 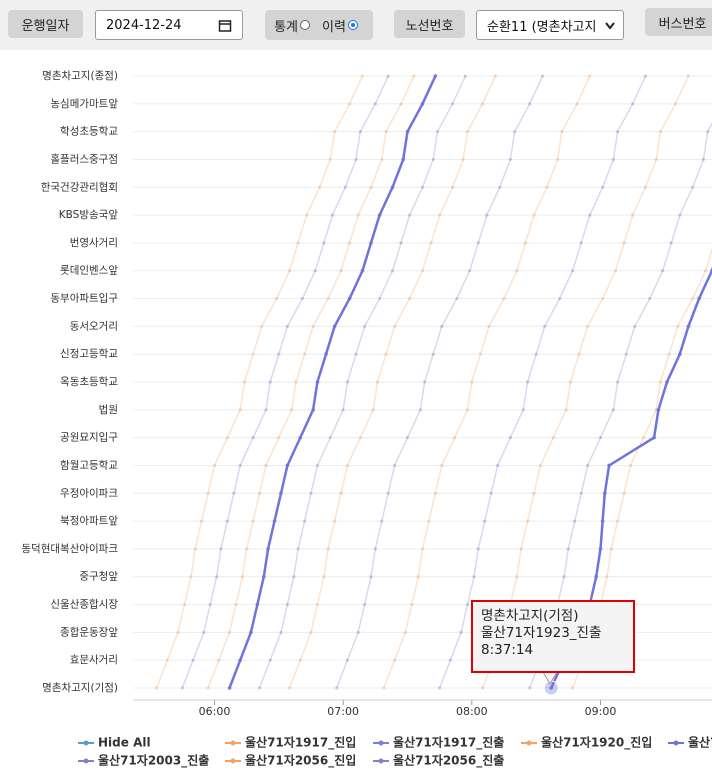 What do you see at coordinates (45, 24) in the screenshot?
I see `date-button: 운행일자` at bounding box center [45, 24].